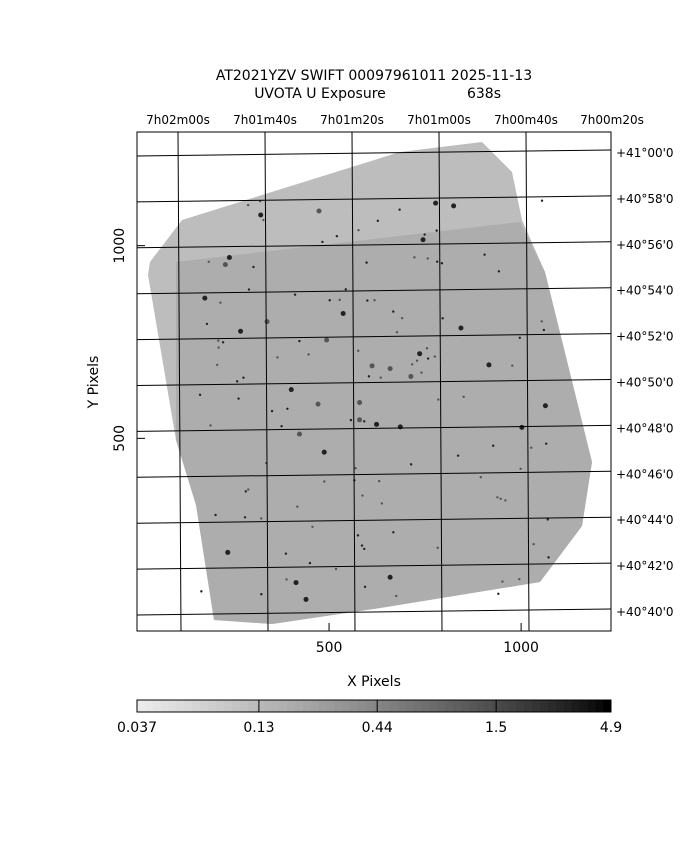 The width and height of the screenshot is (680, 854). Describe the element at coordinates (320, 94) in the screenshot. I see `chart-subtitle: UVOTA U Exposure` at that location.